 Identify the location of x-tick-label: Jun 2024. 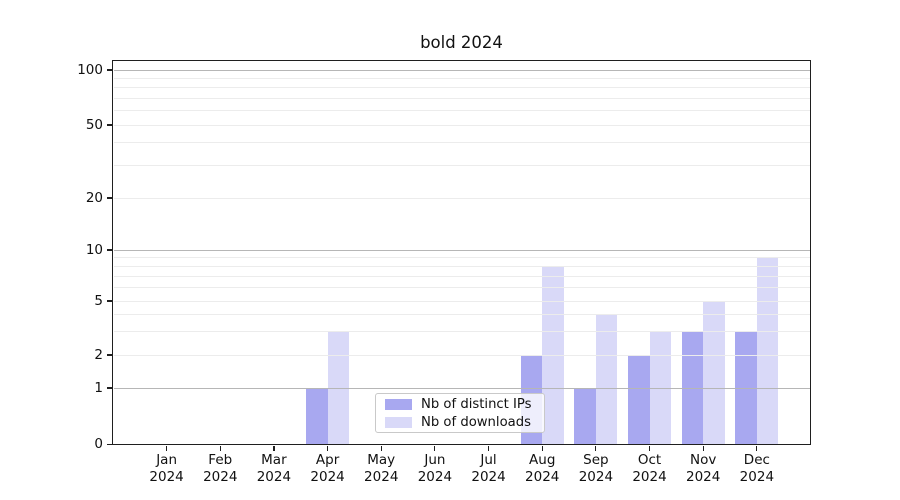
(435, 469).